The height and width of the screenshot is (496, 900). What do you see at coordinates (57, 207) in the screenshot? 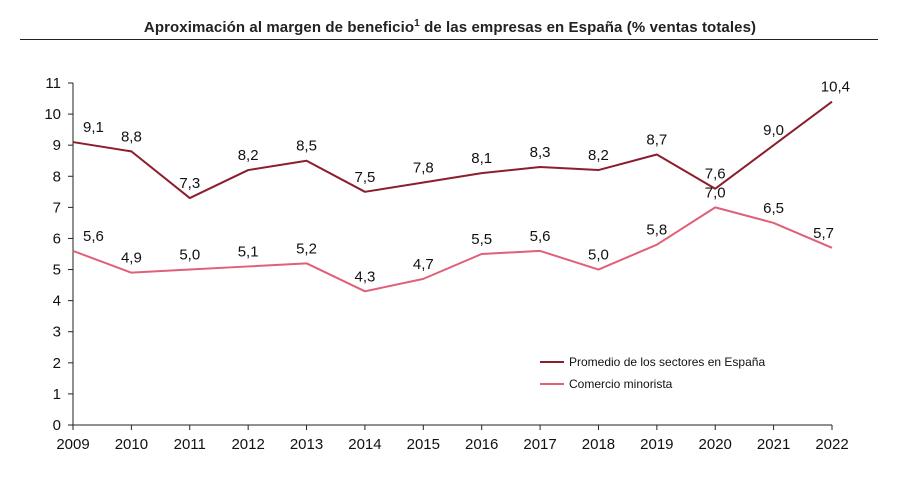
I see `y-tick-label: 7` at bounding box center [57, 207].